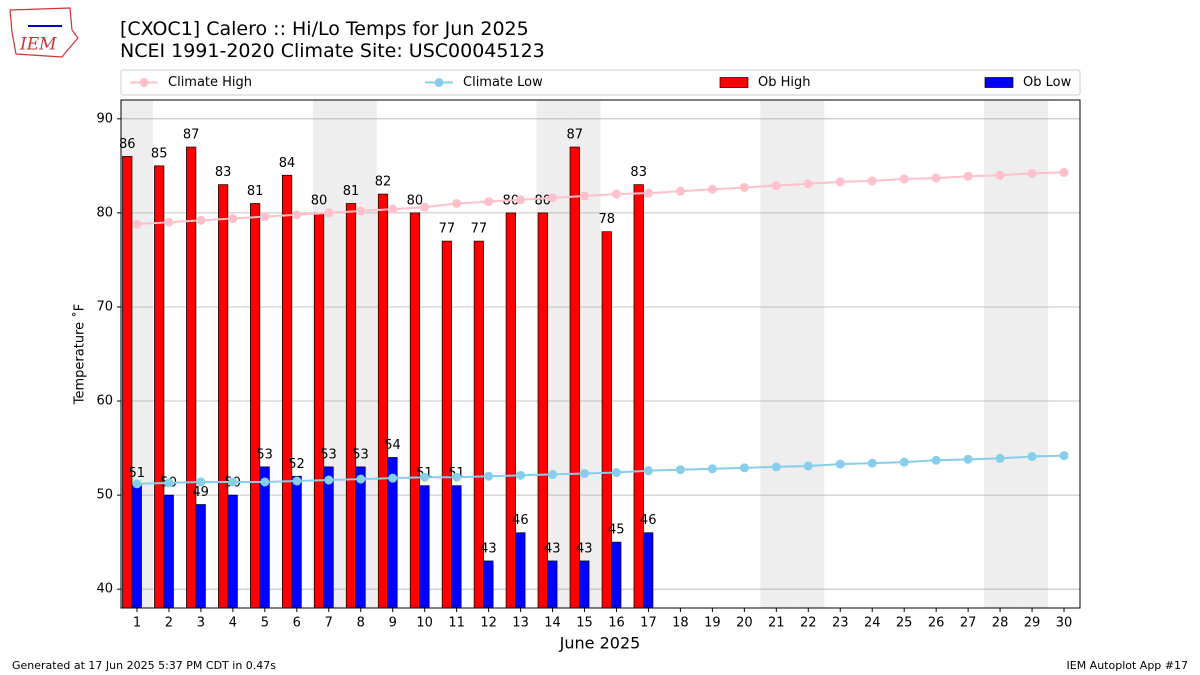 This screenshot has height=675, width=1200. I want to click on data-label: 86, so click(127, 144).